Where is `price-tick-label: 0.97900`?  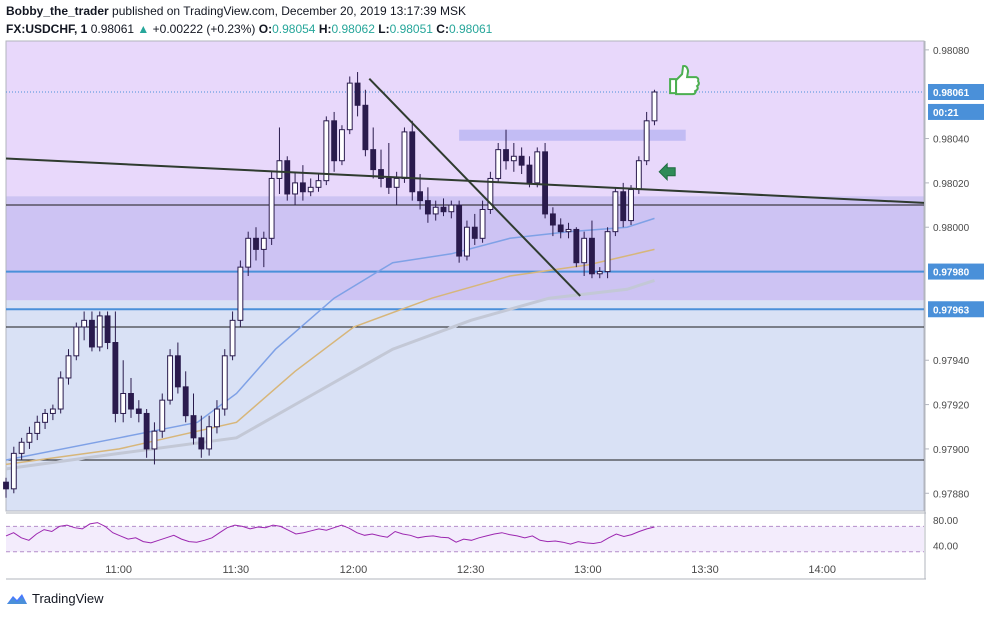 price-tick-label: 0.97900 is located at coordinates (951, 450).